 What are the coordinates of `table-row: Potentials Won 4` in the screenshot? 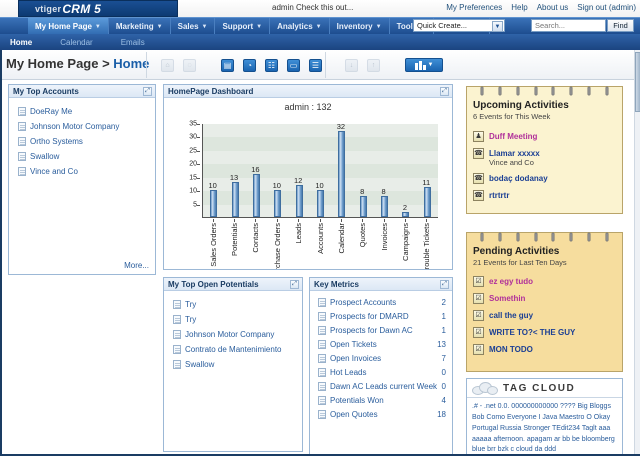 It's located at (381, 400).